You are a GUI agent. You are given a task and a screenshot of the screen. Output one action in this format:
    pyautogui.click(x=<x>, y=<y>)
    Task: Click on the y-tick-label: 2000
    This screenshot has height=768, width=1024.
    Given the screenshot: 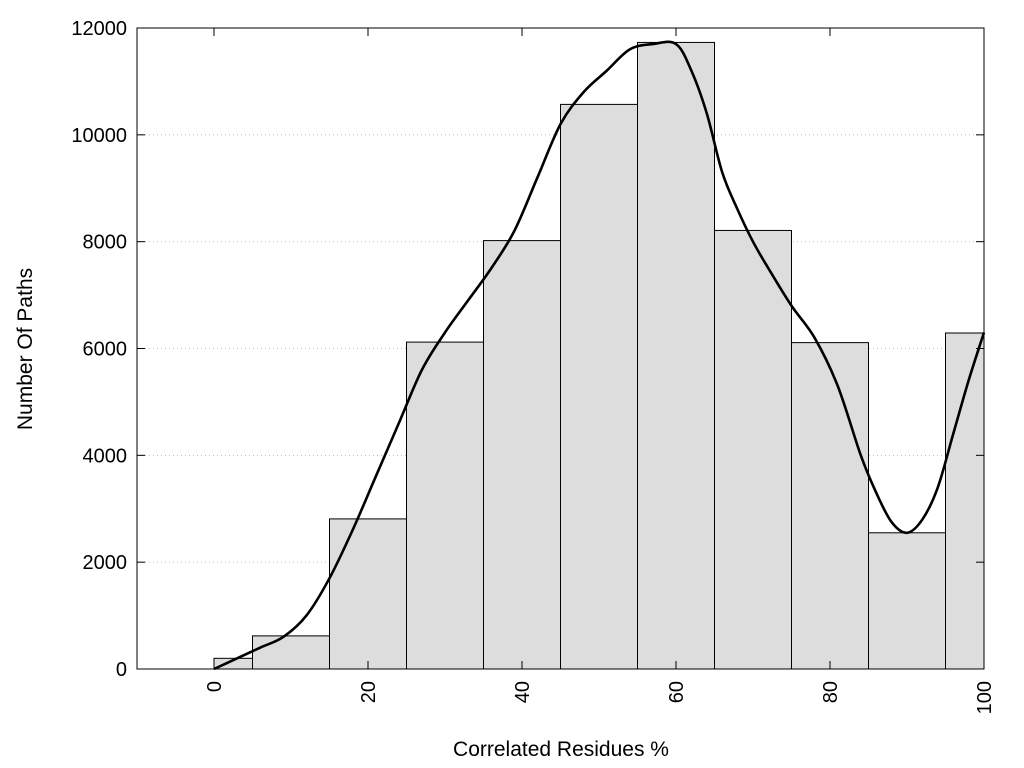 What is the action you would take?
    pyautogui.click(x=105, y=563)
    